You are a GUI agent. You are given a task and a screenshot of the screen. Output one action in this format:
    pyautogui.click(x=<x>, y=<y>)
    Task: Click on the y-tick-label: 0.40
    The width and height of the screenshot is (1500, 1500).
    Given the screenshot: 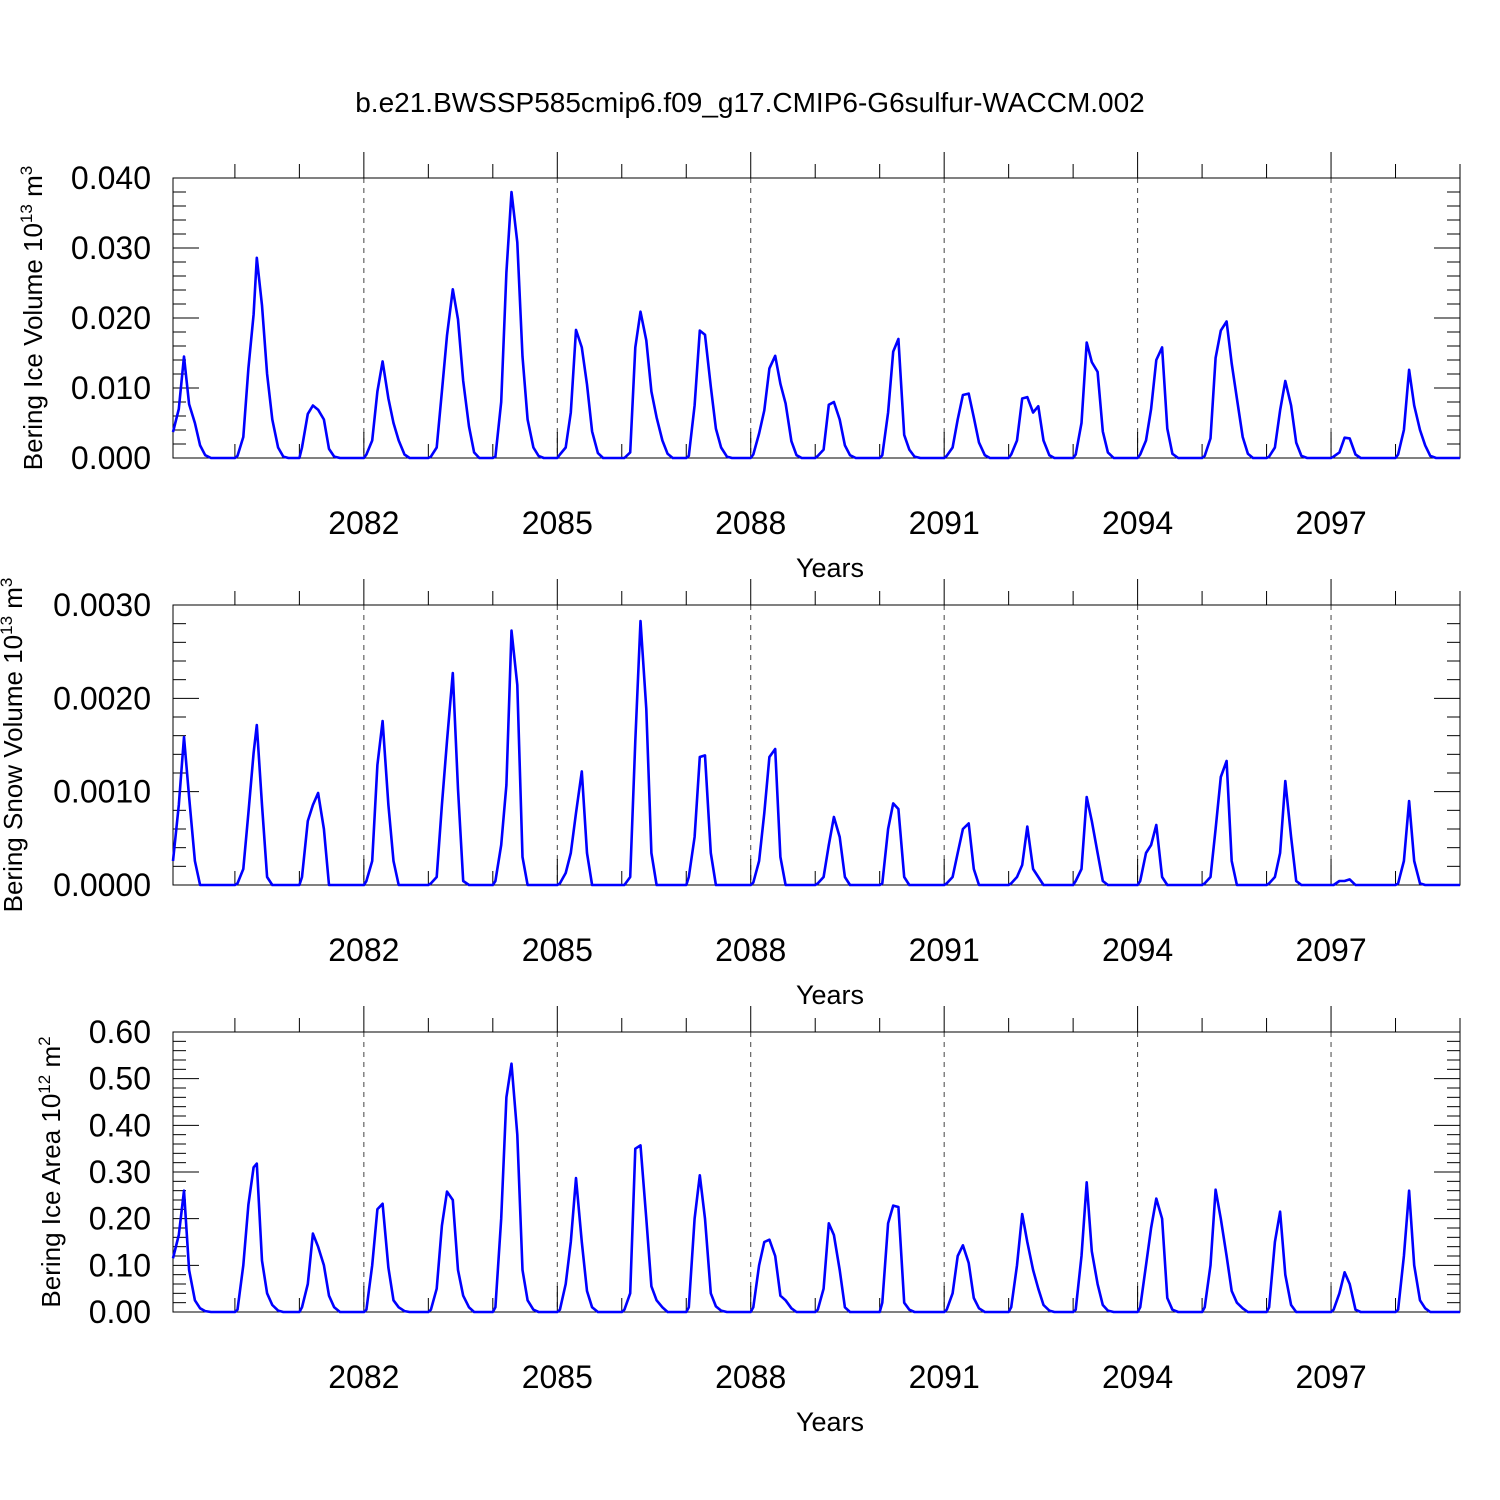 What is the action you would take?
    pyautogui.click(x=120, y=1125)
    